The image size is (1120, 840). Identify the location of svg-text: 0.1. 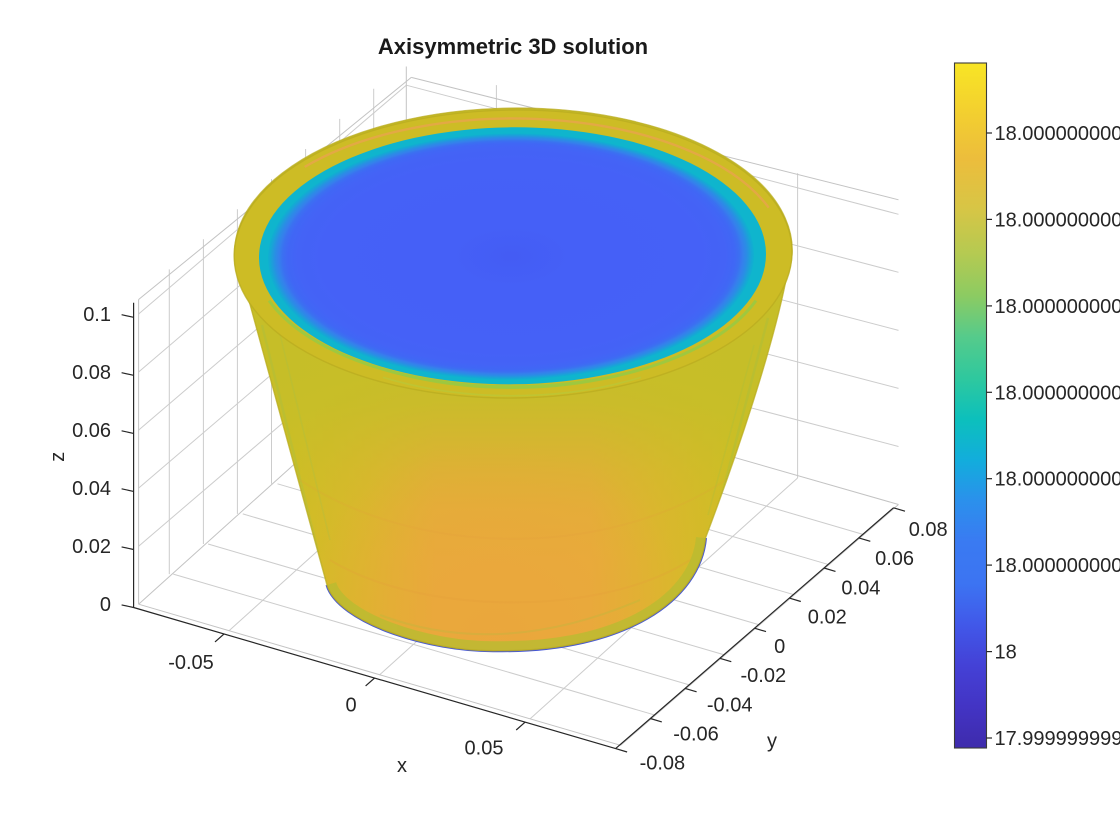
(97, 315).